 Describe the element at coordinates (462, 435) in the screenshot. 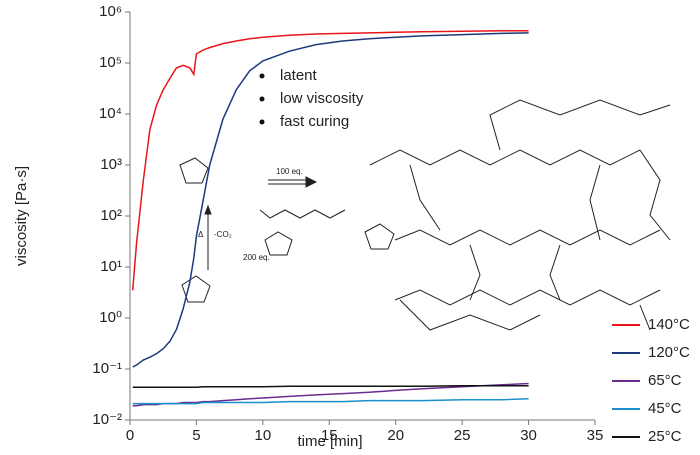

I see `x-tick-label: 25` at that location.